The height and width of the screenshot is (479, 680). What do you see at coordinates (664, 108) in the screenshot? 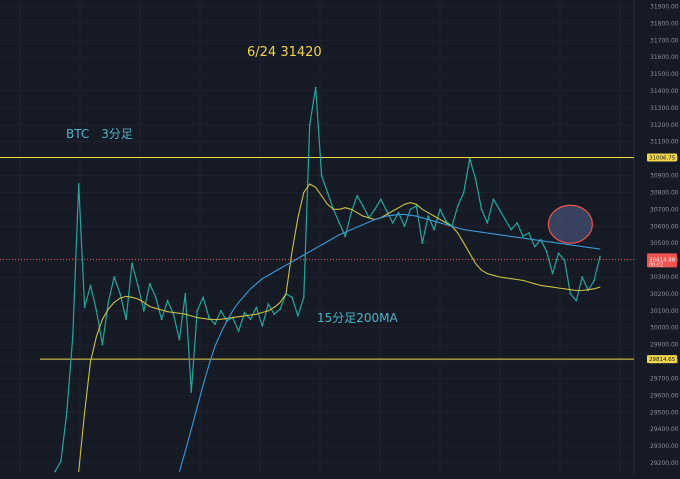
I see `y-tick-label: 31300.00` at bounding box center [664, 108].